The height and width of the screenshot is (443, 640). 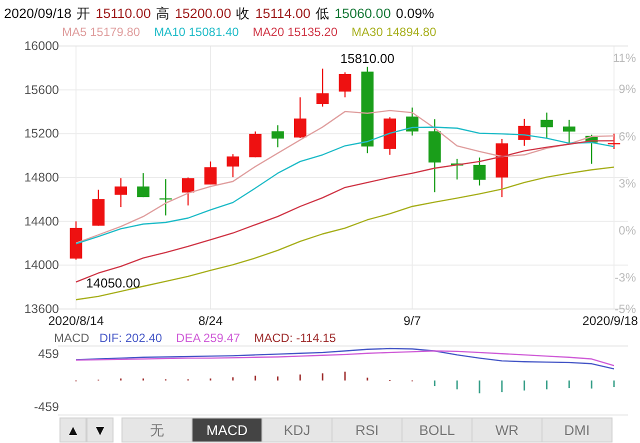 What do you see at coordinates (412, 321) in the screenshot?
I see `xtick: 9/7` at bounding box center [412, 321].